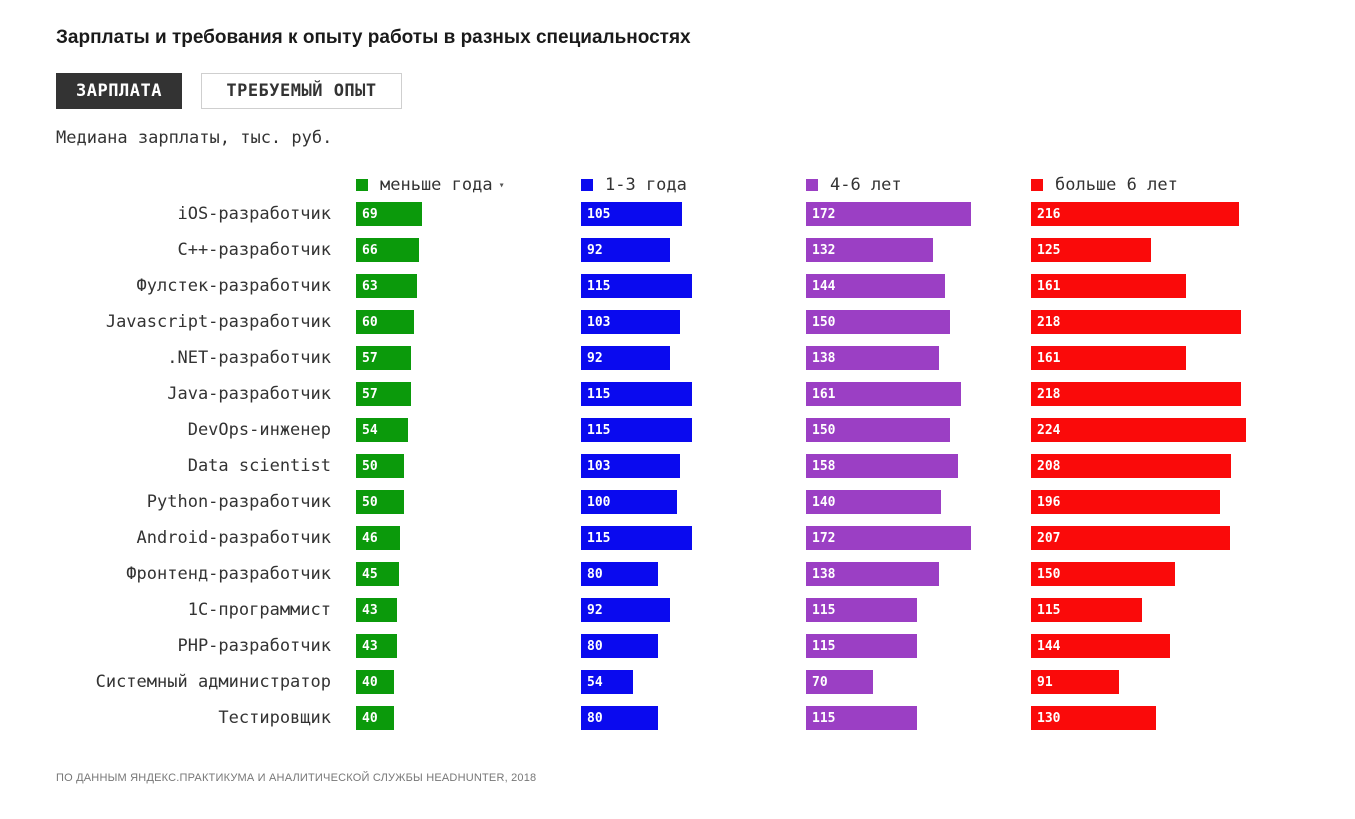  What do you see at coordinates (238, 502) in the screenshot?
I see `category-label: Python-разработчик` at bounding box center [238, 502].